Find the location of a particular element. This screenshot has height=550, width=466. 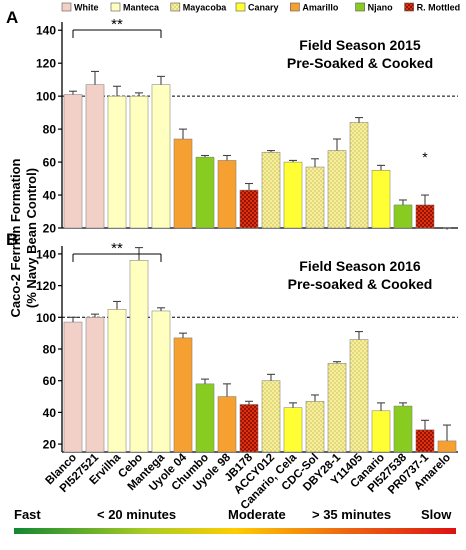

asterisk-label: * is located at coordinates (425, 157).